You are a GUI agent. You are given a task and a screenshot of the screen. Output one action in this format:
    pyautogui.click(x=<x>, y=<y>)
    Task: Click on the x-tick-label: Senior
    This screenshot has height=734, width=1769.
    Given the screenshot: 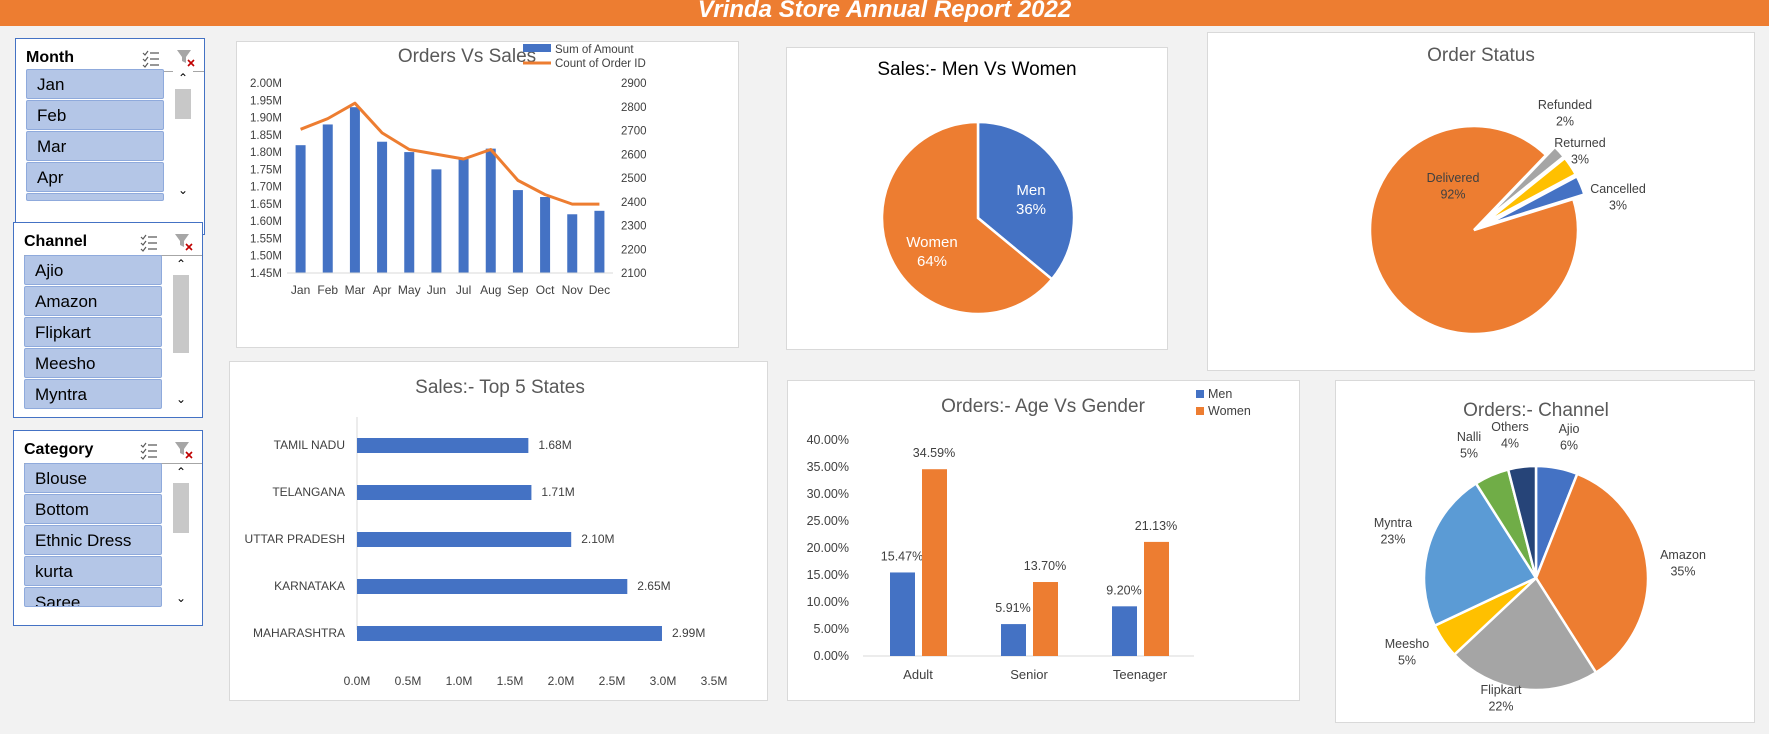 What is the action you would take?
    pyautogui.click(x=1029, y=674)
    